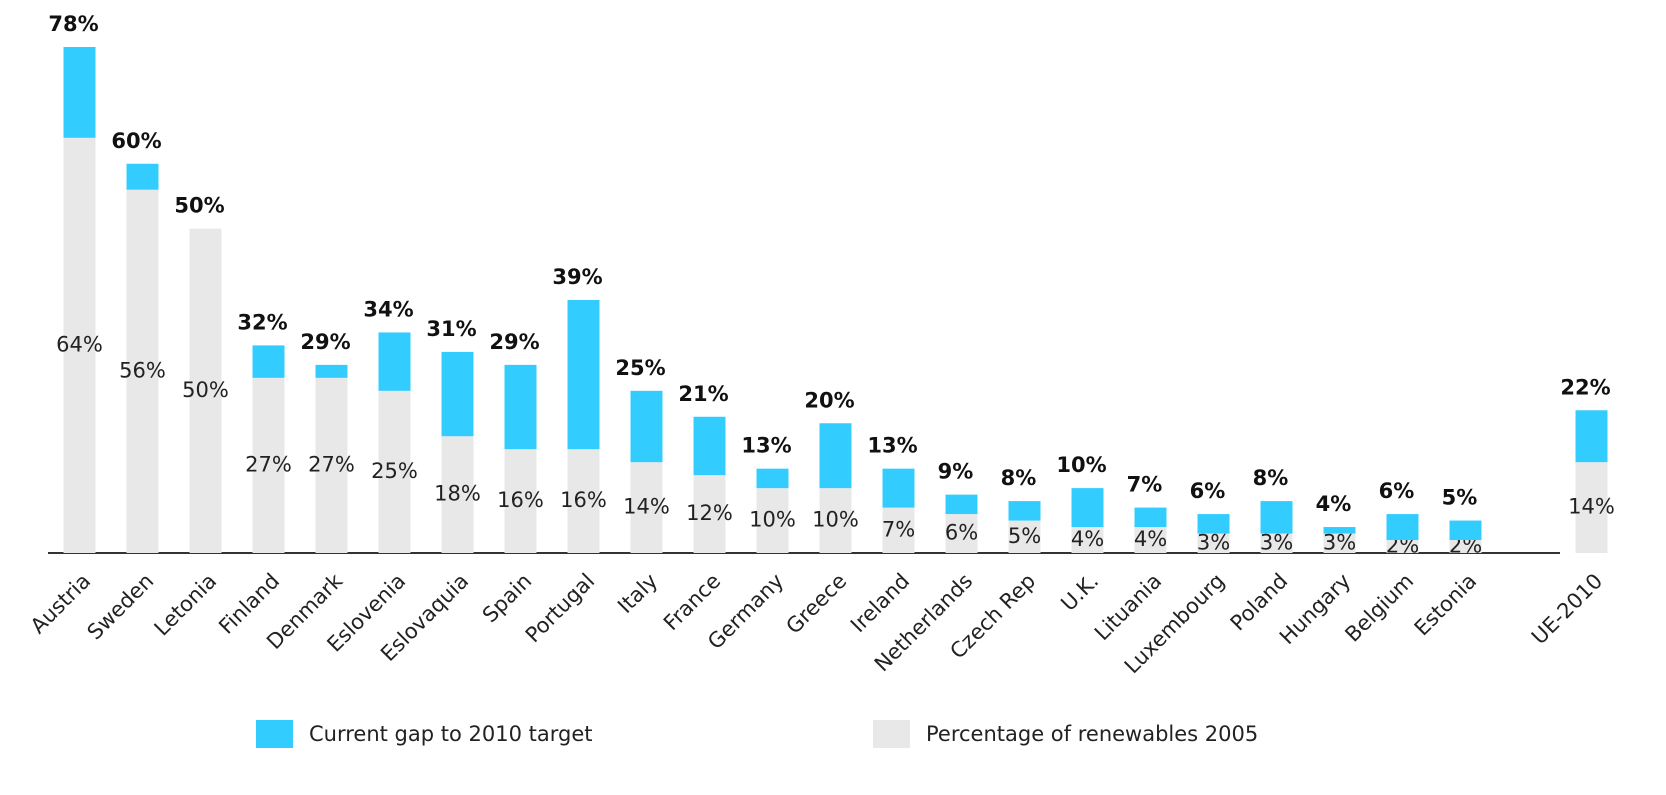 The width and height of the screenshot is (1666, 795). I want to click on x-tick-label: Sweden, so click(121, 607).